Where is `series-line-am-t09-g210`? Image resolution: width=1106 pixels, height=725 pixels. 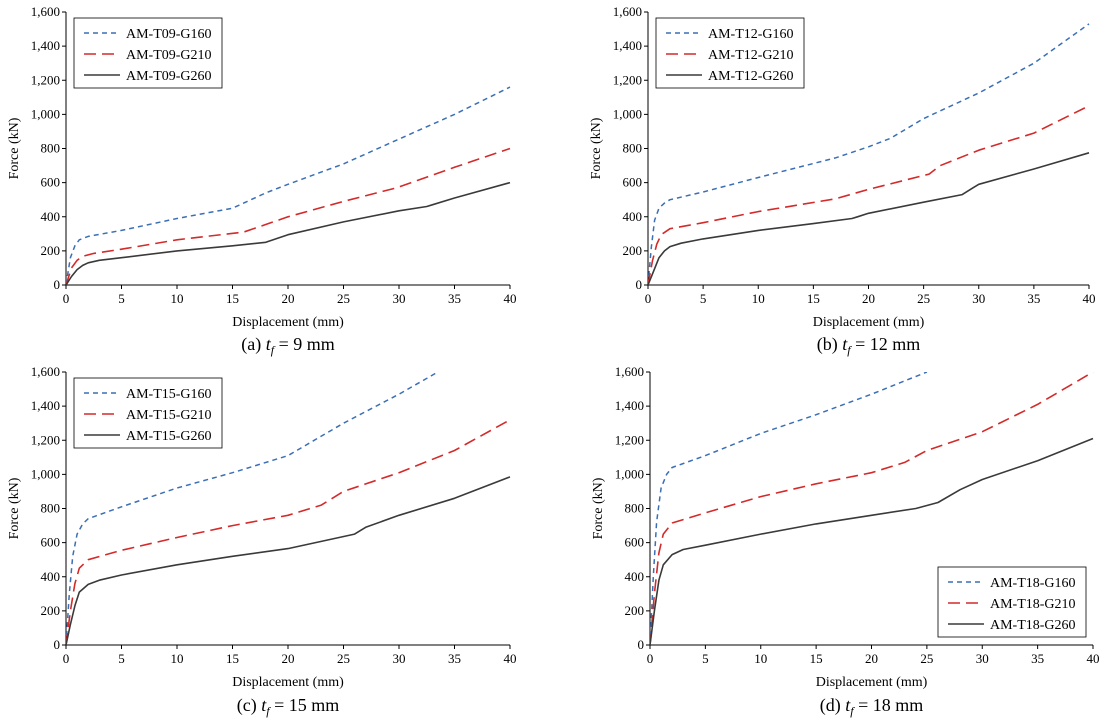 series-line-am-t09-g210 is located at coordinates (288, 216).